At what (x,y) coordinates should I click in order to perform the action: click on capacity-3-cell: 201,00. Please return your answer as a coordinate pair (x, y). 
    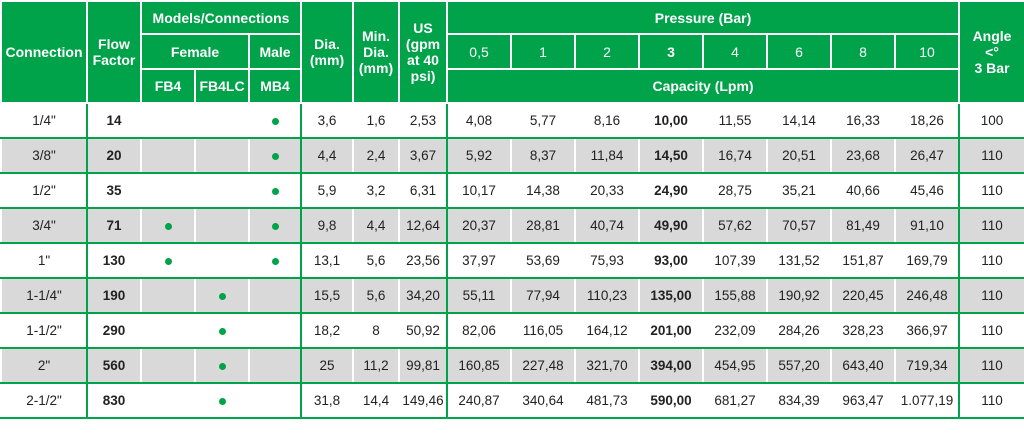
    Looking at the image, I should click on (671, 330).